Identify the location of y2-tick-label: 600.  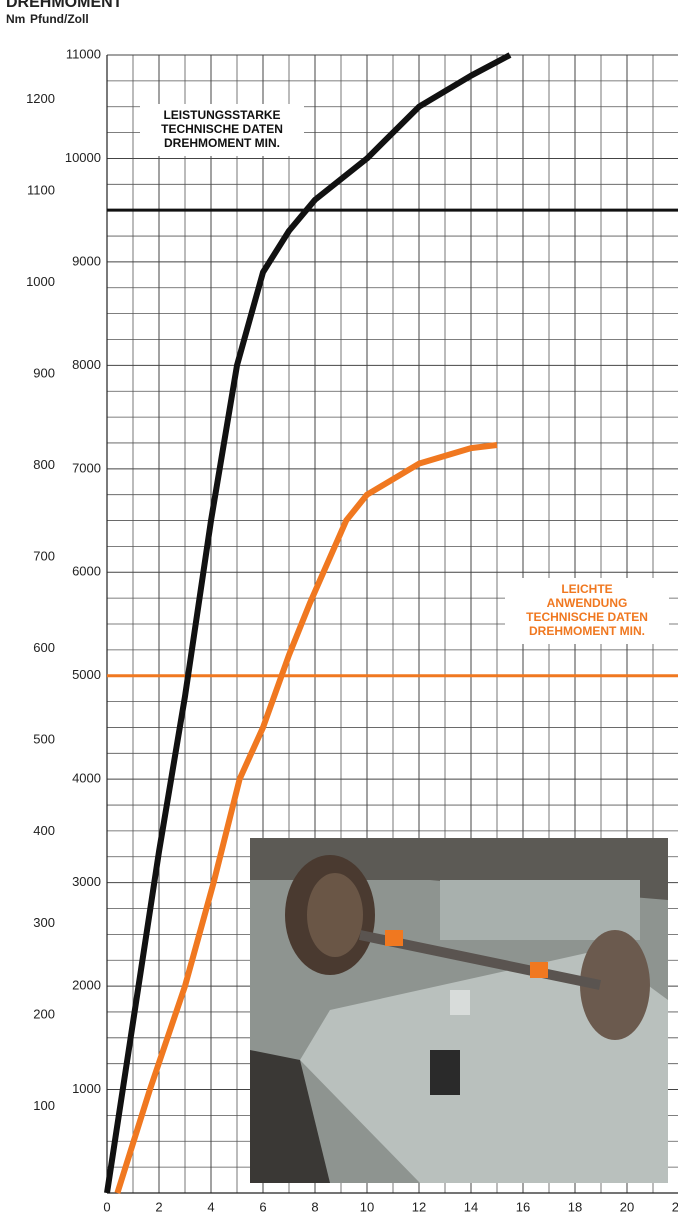
(44, 647).